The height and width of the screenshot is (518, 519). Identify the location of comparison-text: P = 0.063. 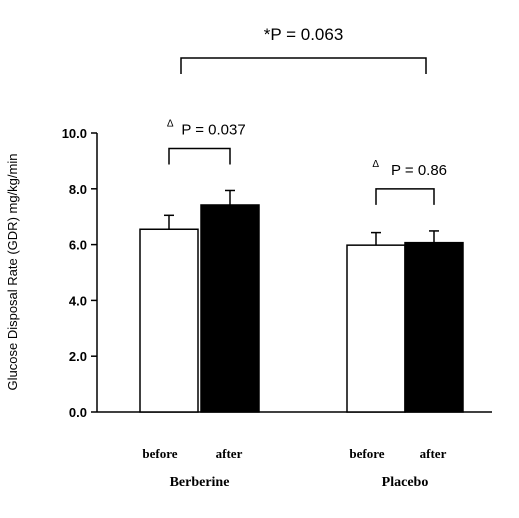
(306, 34).